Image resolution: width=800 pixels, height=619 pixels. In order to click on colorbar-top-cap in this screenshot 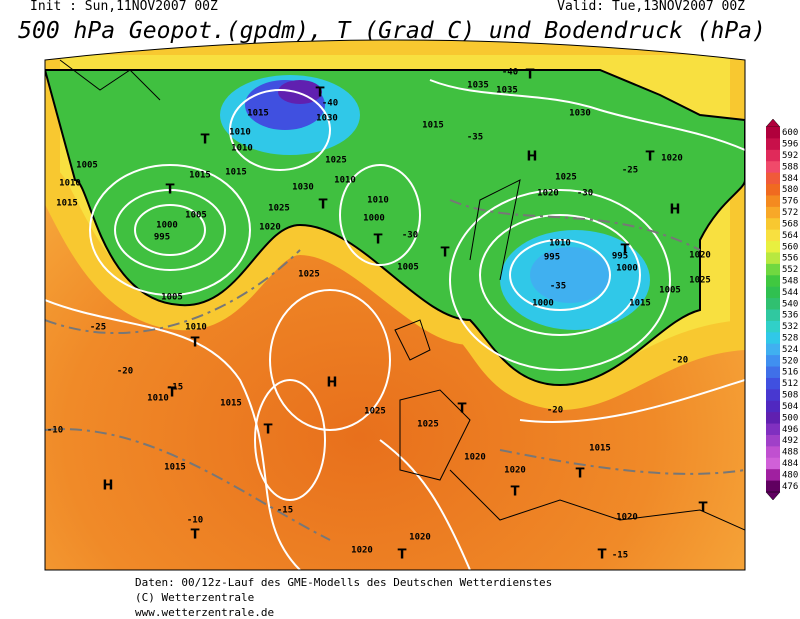, I will do `click(773, 123)`.